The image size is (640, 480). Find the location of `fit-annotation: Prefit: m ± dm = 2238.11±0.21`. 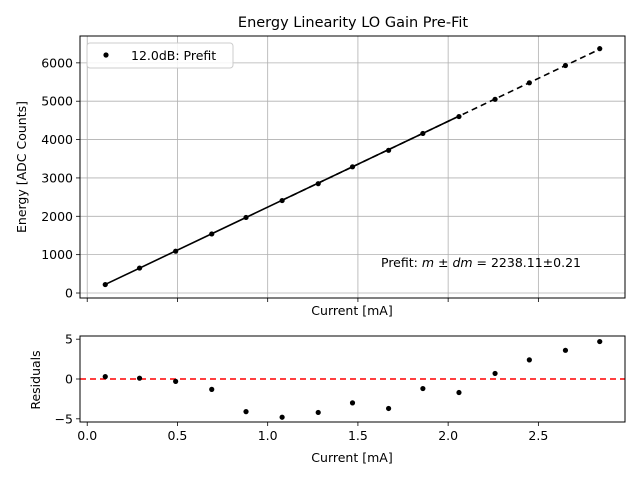

fit-annotation: Prefit: m ± dm = 2238.11±0.21 is located at coordinates (481, 262).